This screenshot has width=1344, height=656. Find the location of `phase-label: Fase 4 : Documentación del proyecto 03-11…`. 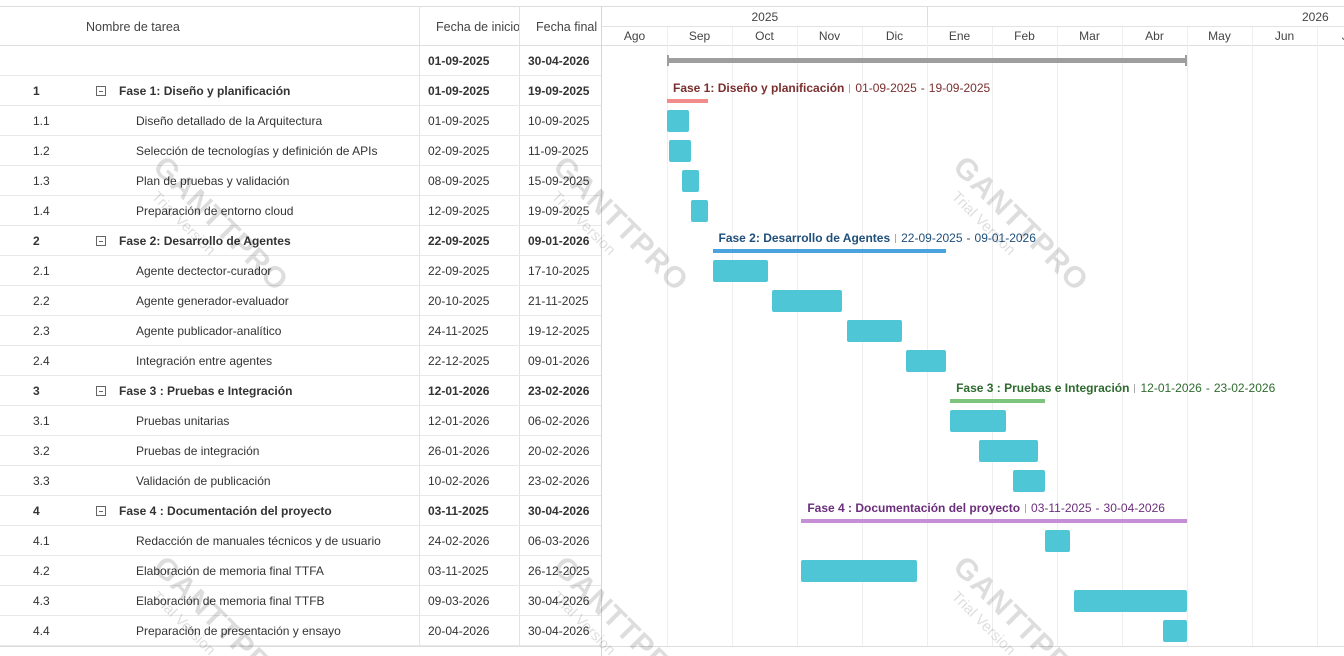

phase-label: Fase 4 : Documentación del proyecto 03-11… is located at coordinates (986, 508).